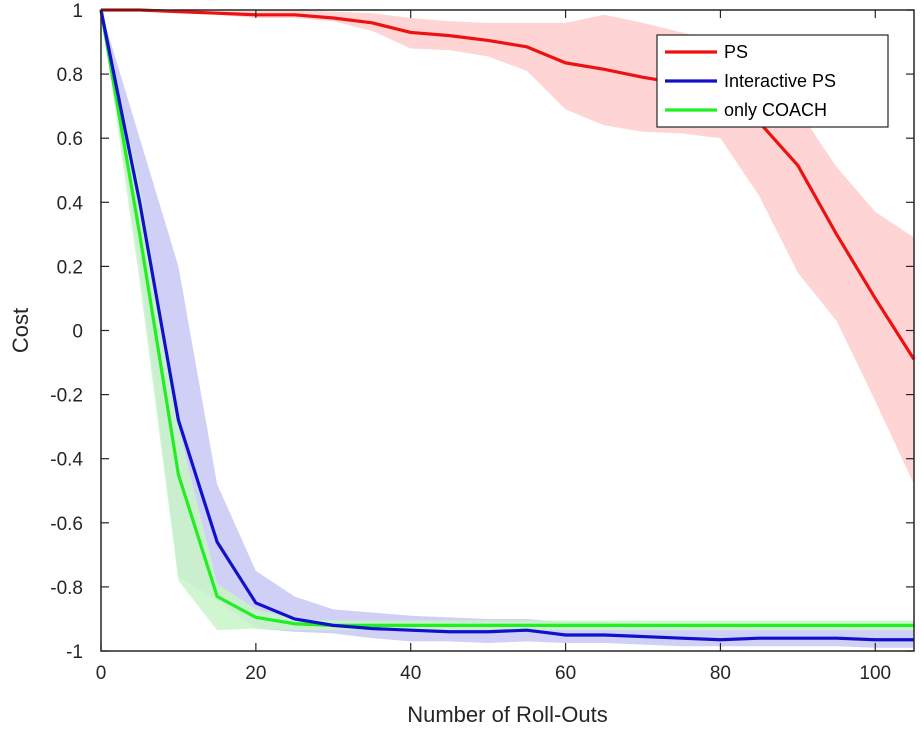 The width and height of the screenshot is (921, 735). What do you see at coordinates (66, 396) in the screenshot?
I see `y-tick-label: -0.2` at bounding box center [66, 396].